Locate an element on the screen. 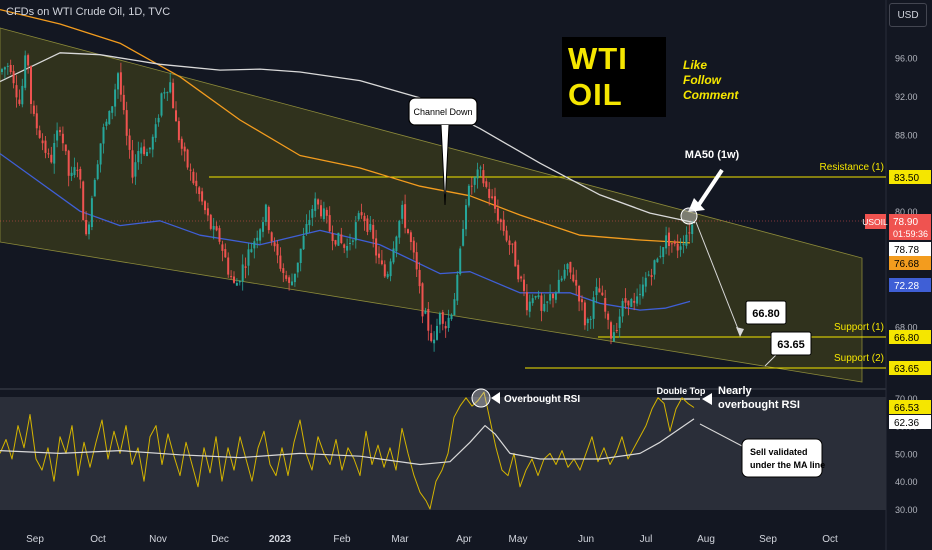  comment-text: Comment is located at coordinates (711, 95).